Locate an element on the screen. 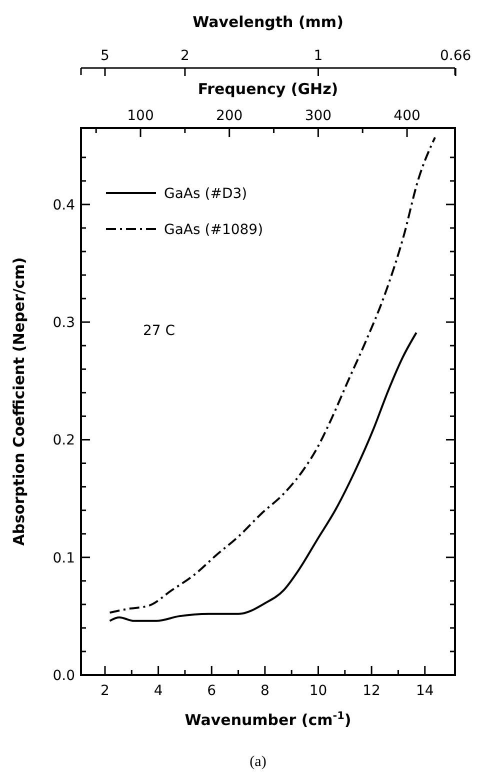 The image size is (485, 774). x-tick-label: 6 is located at coordinates (211, 691).